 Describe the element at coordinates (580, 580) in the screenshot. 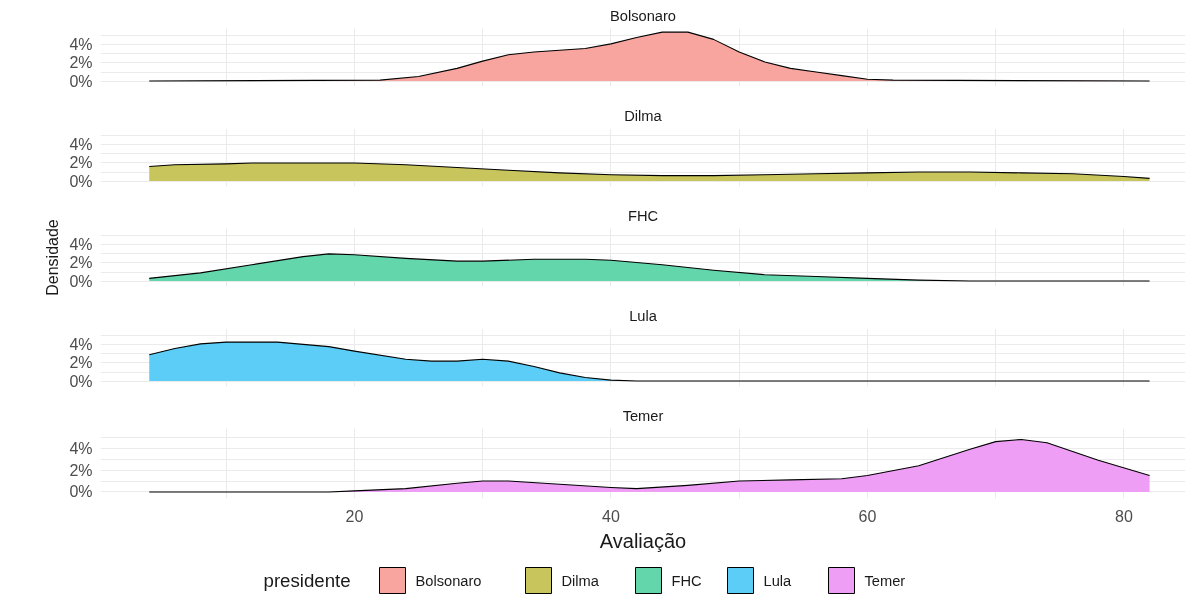

I see `text: Dilma` at that location.